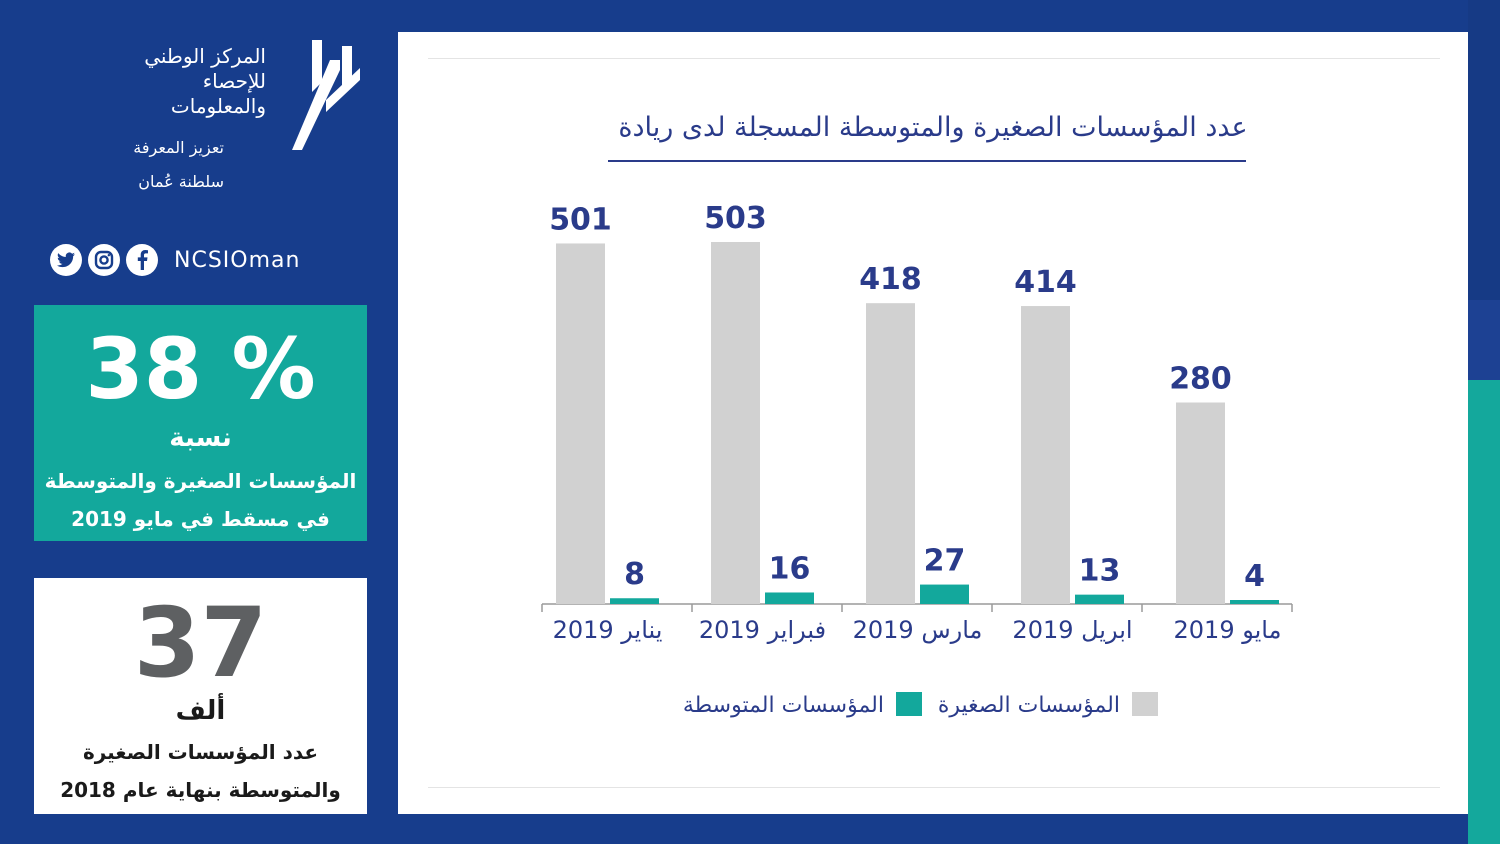 The image size is (1500, 844). I want to click on social-links: NCSIOman, so click(175, 260).